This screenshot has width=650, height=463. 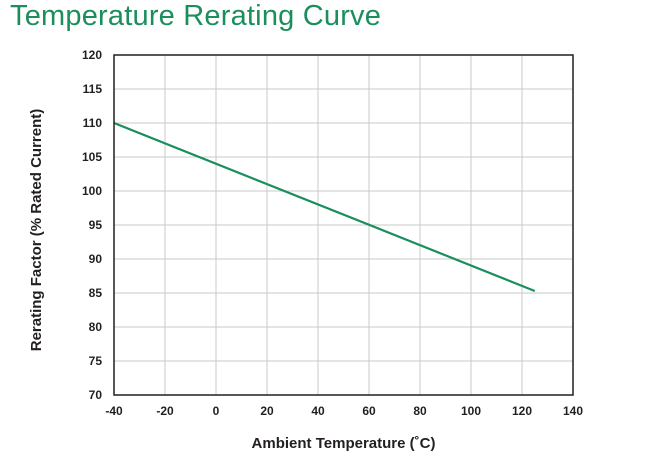 I want to click on y-tick-label: 70, so click(x=96, y=395).